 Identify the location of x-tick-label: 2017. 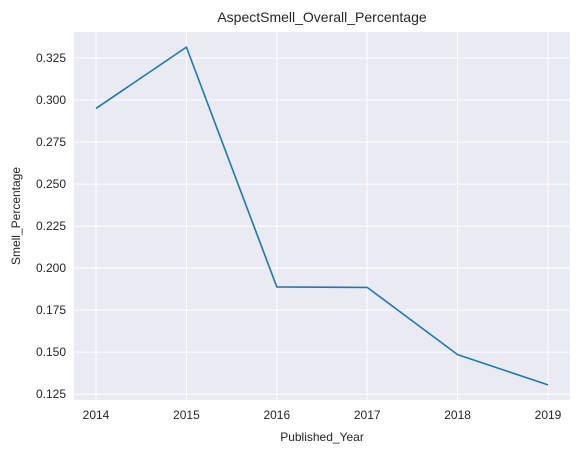
(367, 415).